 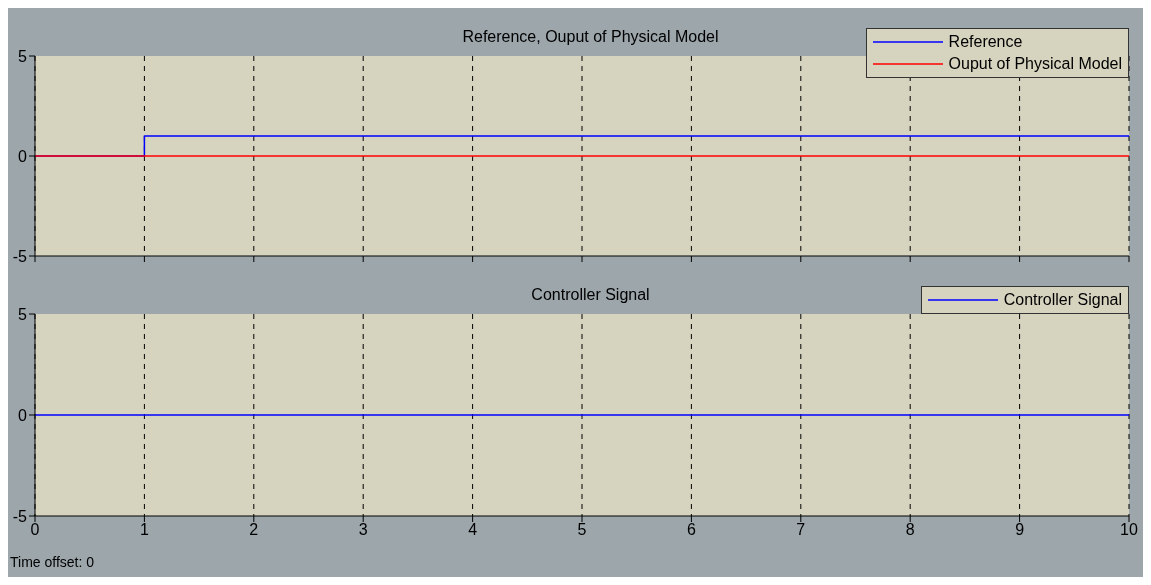 I want to click on x-tick-label: 1, so click(x=144, y=530).